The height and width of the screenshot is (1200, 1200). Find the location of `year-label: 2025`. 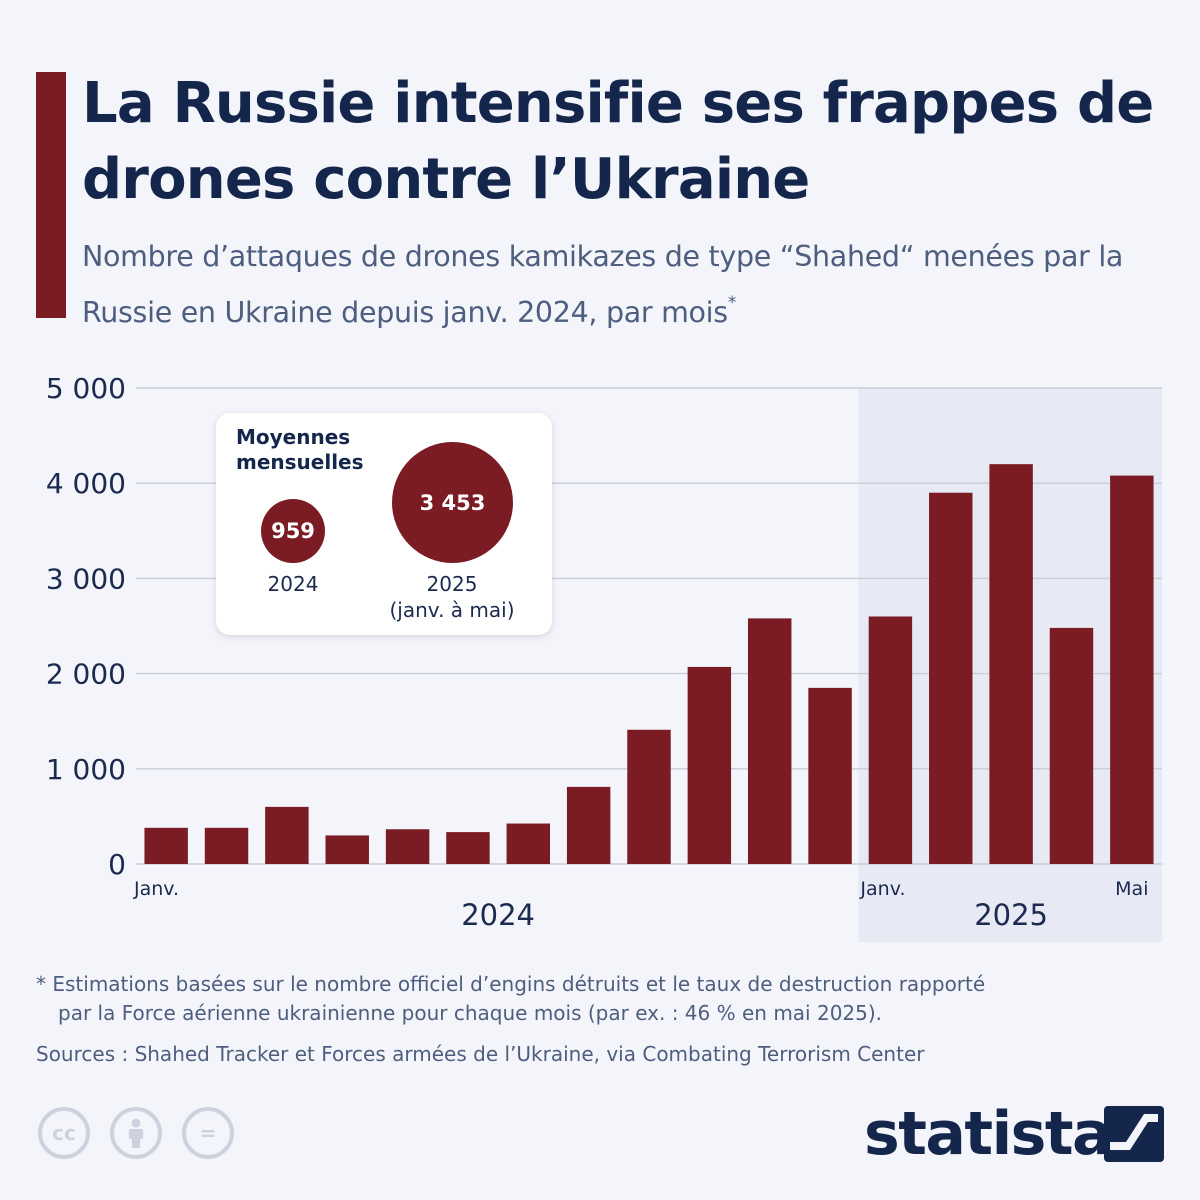

year-label: 2025 is located at coordinates (1011, 915).